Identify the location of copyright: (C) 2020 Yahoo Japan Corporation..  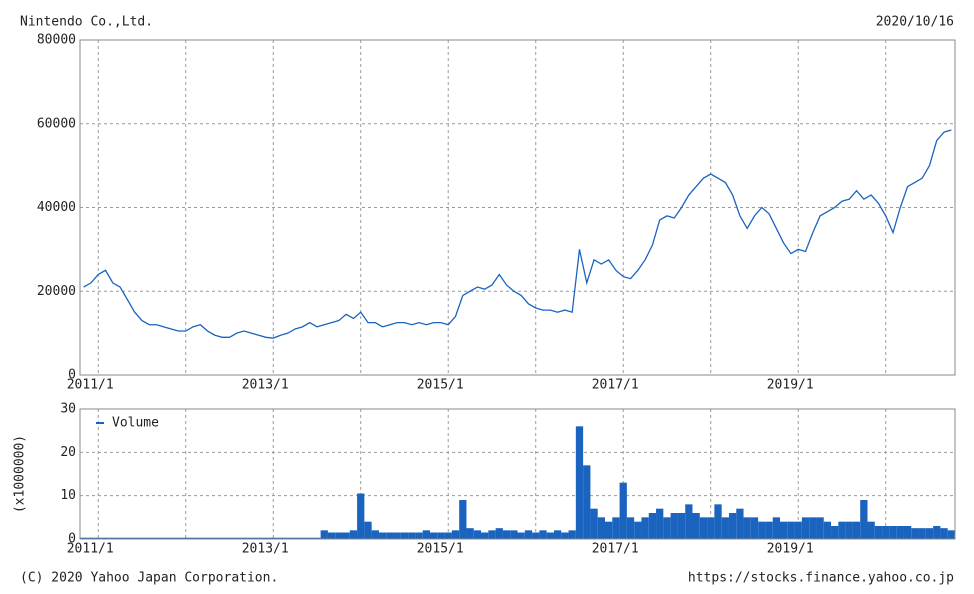
(149, 578).